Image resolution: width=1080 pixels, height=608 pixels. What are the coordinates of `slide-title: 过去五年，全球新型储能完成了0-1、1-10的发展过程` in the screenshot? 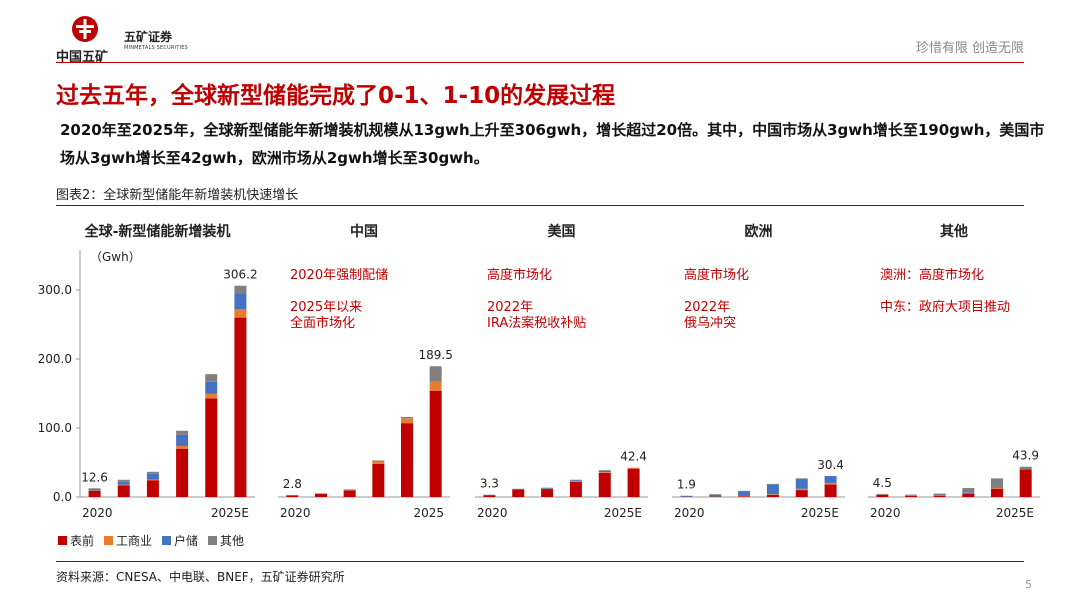 It's located at (336, 96).